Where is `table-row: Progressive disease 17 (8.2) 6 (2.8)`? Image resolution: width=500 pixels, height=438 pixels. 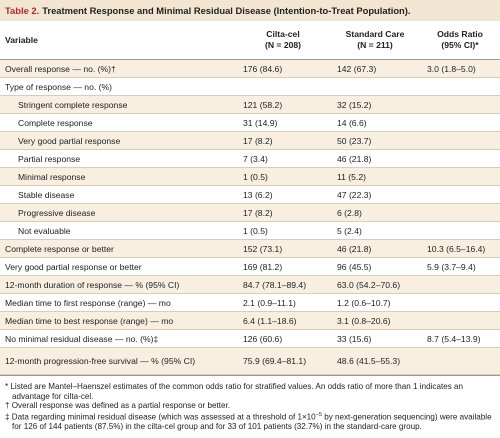
table-row: Progressive disease 17 (8.2) 6 (2.8) is located at coordinates (250, 212).